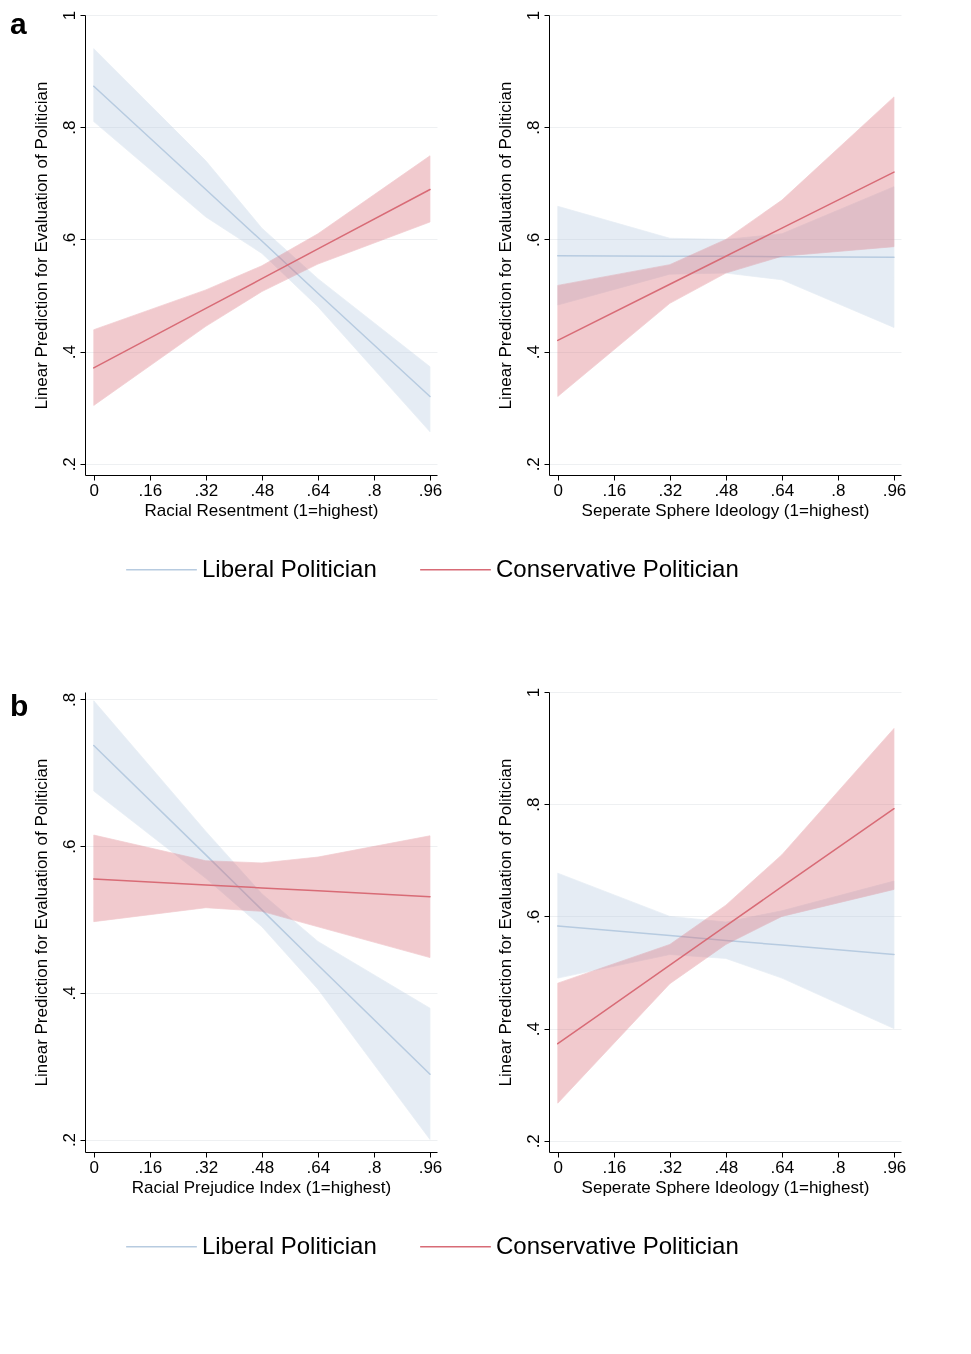  I want to click on text: b, so click(19, 705).